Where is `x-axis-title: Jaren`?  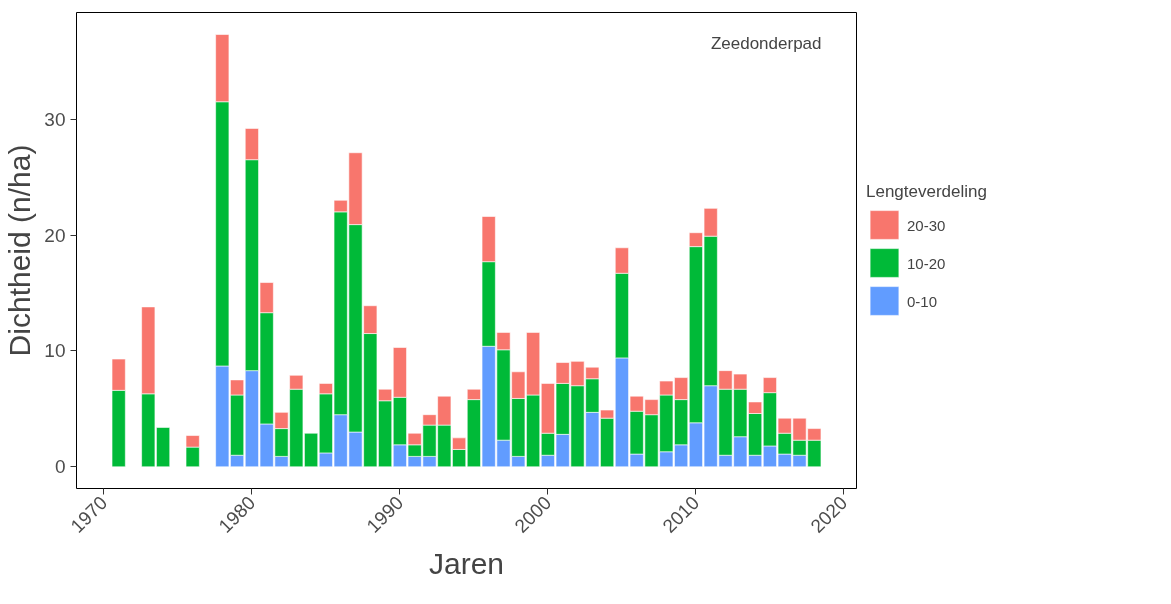
x-axis-title: Jaren is located at coordinates (466, 563).